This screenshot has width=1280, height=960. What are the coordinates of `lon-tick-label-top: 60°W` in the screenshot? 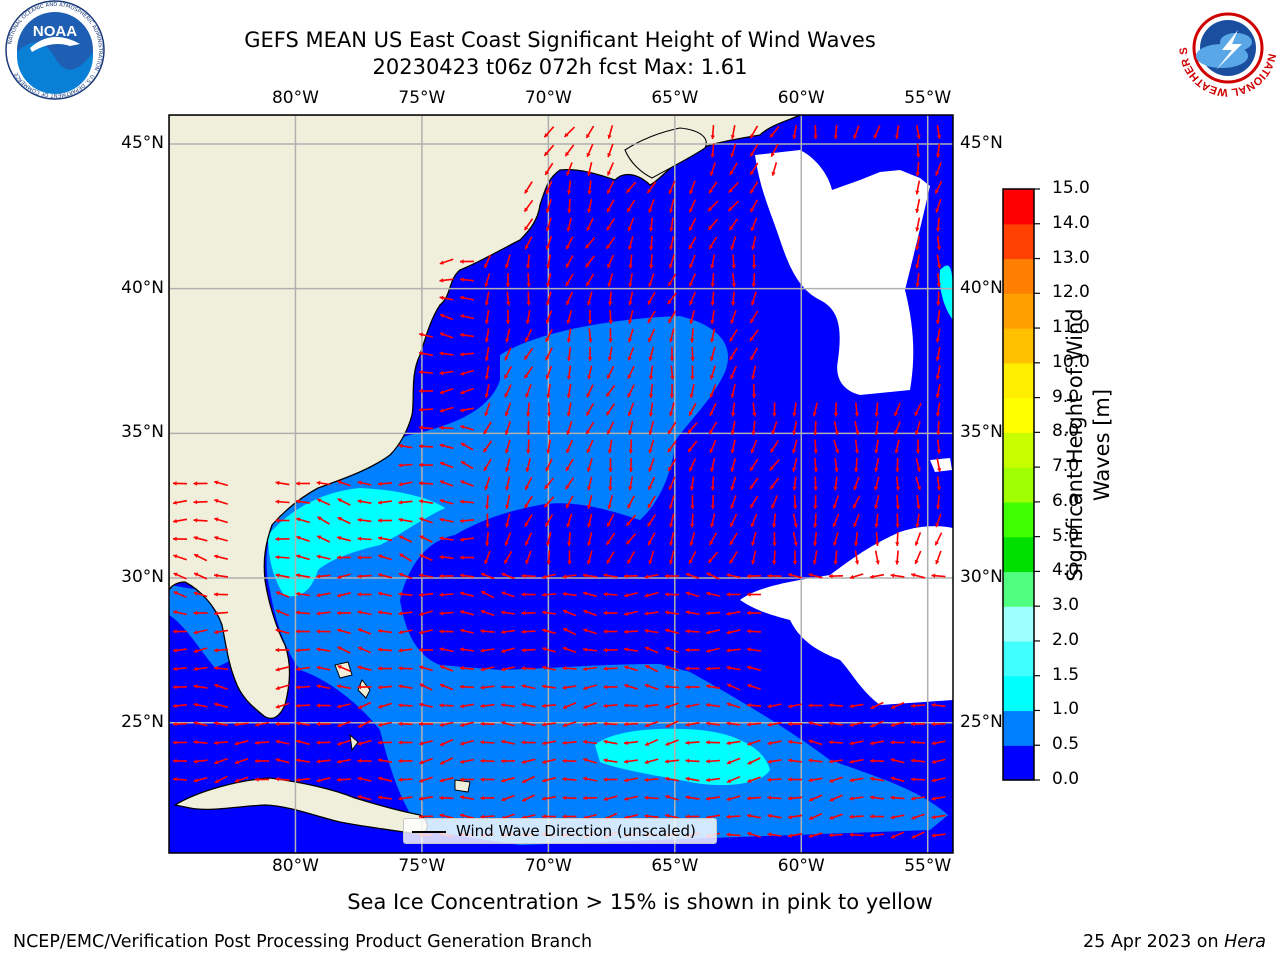 It's located at (801, 98).